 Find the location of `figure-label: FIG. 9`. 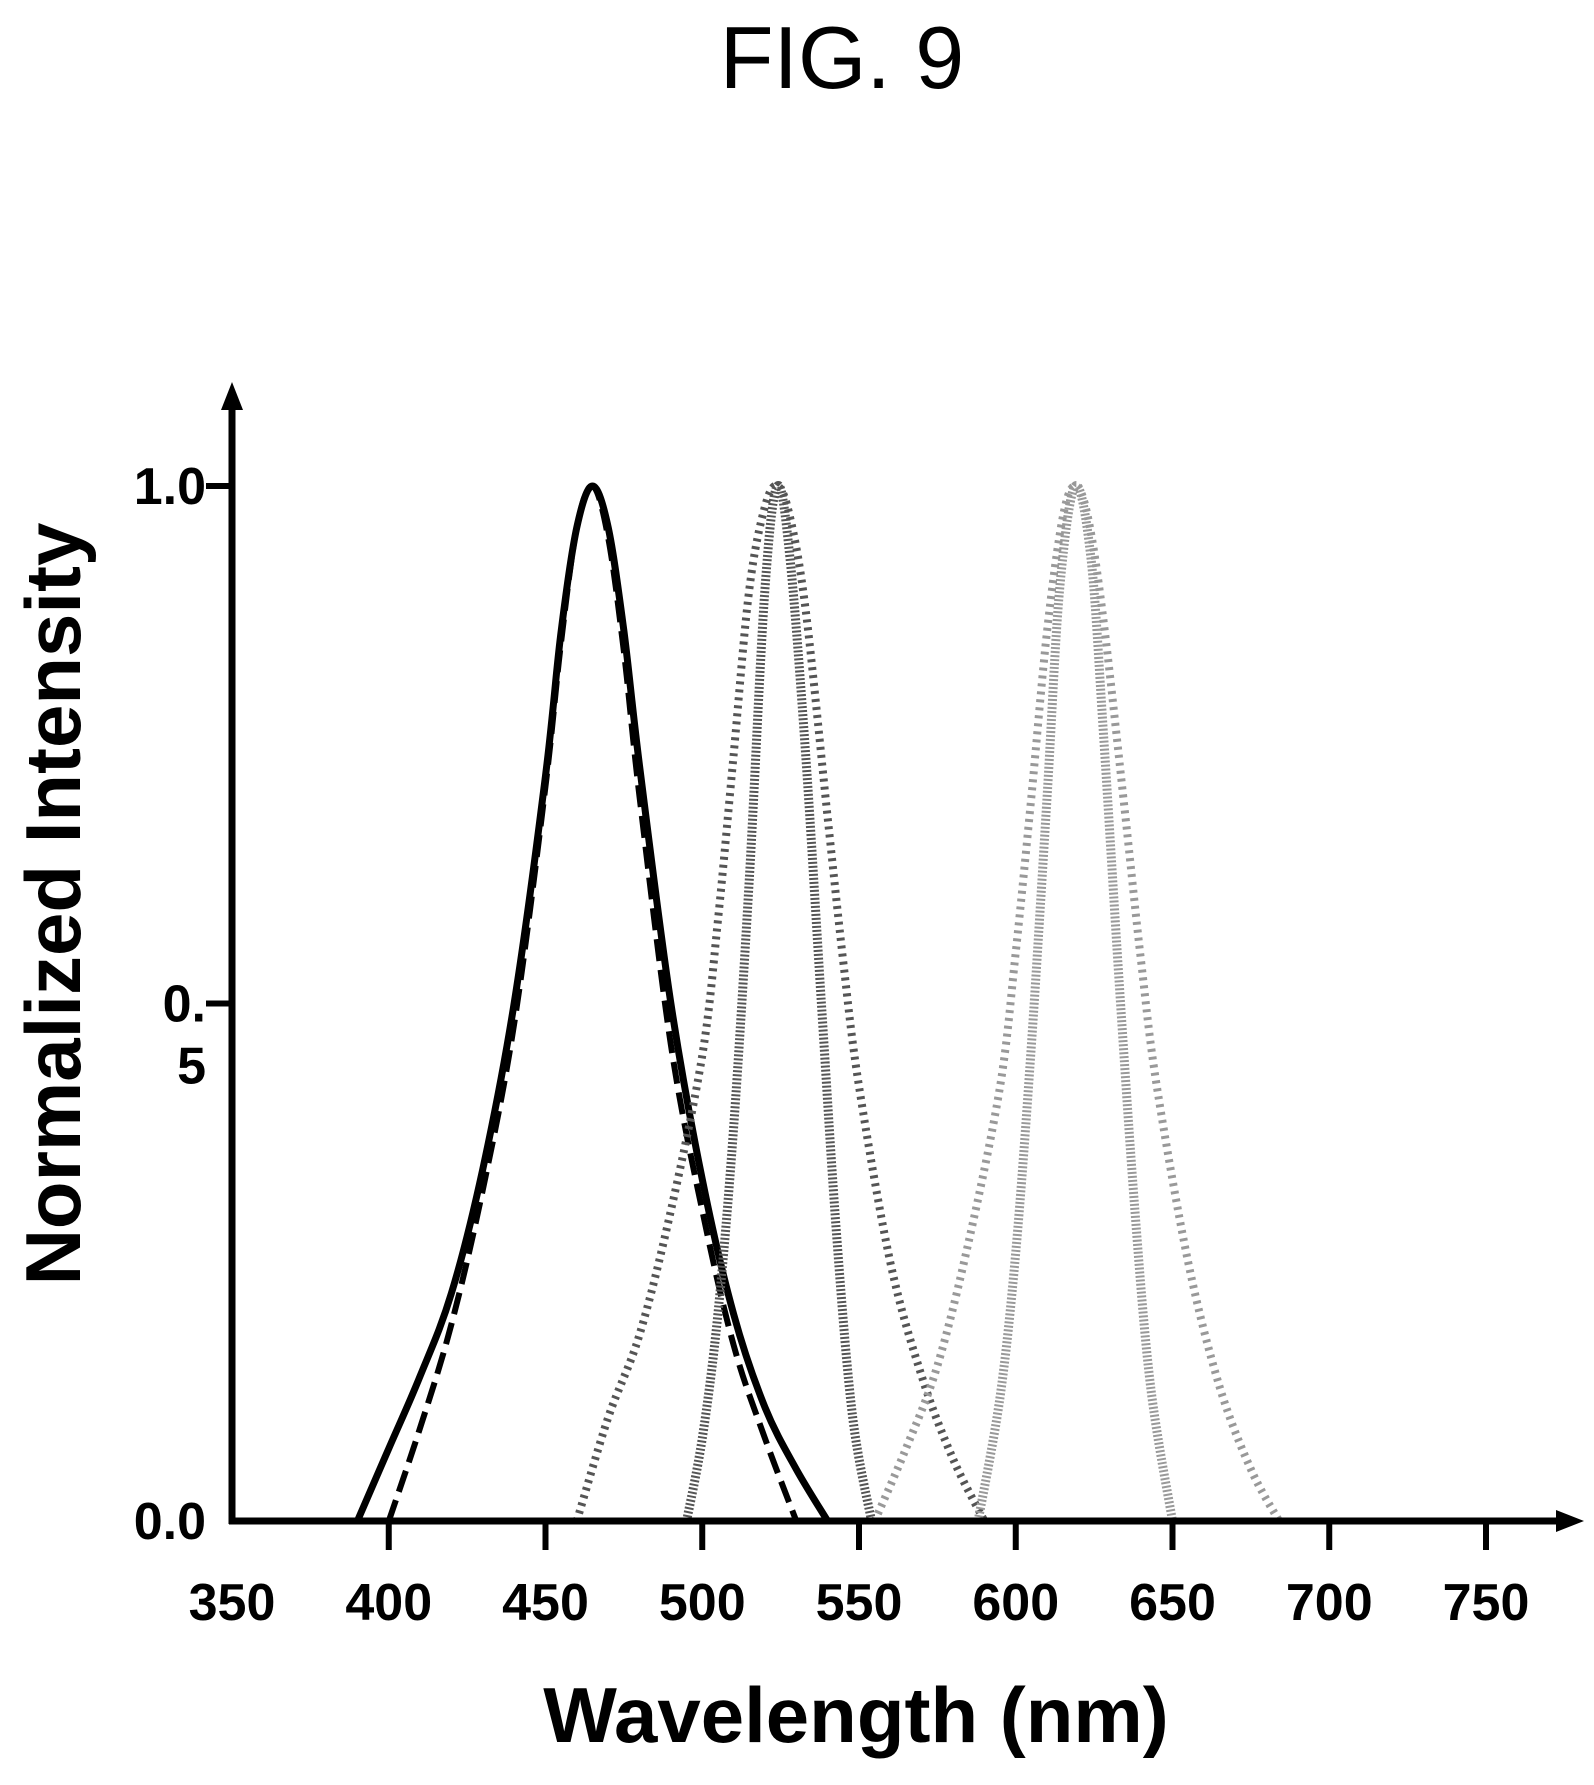

figure-label: FIG. 9 is located at coordinates (842, 57).